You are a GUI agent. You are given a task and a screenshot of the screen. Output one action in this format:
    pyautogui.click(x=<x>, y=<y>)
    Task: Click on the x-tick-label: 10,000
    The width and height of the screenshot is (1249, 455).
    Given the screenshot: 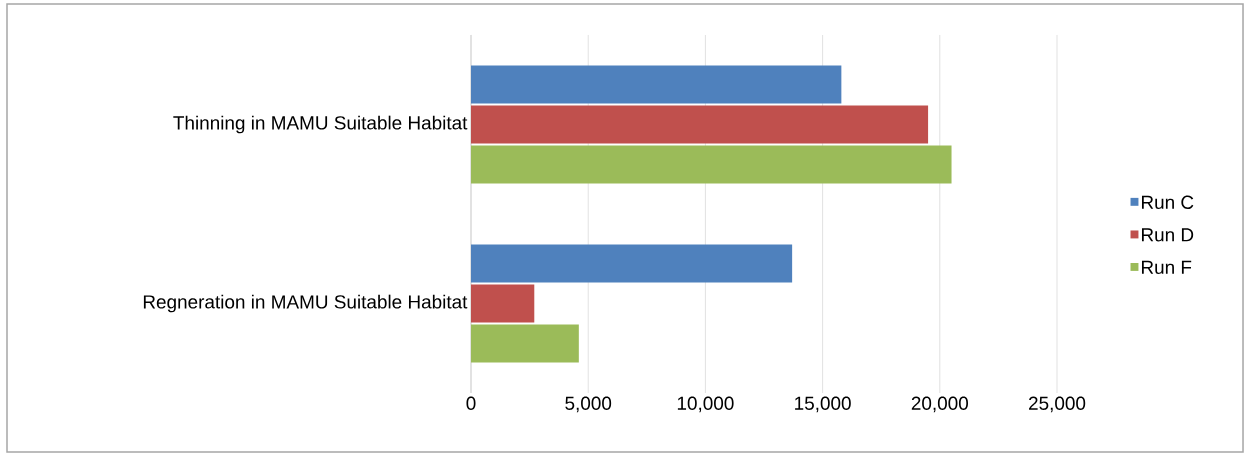 What is the action you would take?
    pyautogui.click(x=705, y=404)
    